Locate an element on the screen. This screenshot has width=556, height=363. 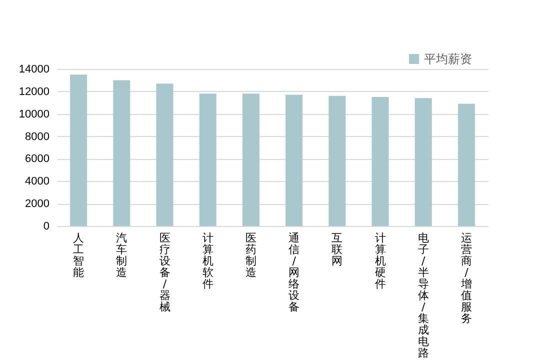
y-tick-label: 0 is located at coordinates (46, 226).